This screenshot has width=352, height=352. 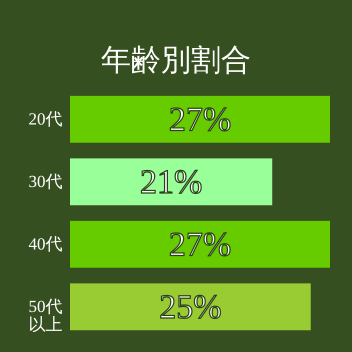 What do you see at coordinates (45, 244) in the screenshot?
I see `y-tick-label: 40代` at bounding box center [45, 244].